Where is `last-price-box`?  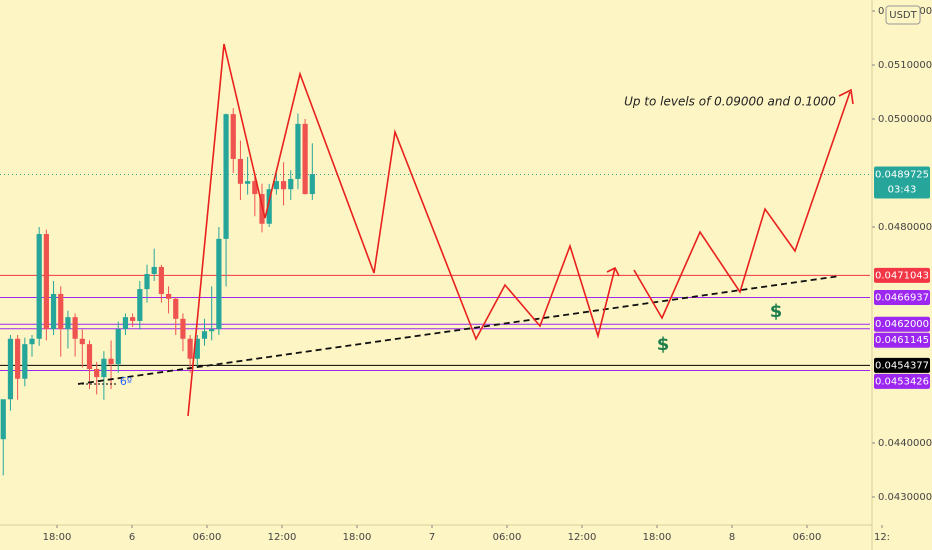
last-price-box is located at coordinates (902, 182).